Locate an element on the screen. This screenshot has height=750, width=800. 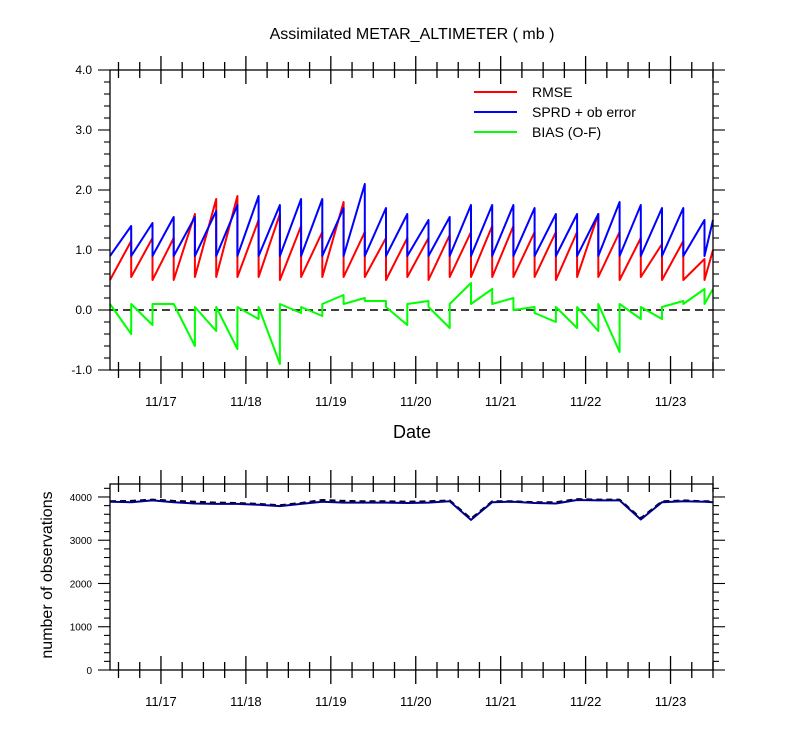
y-tick-label: 3.0 is located at coordinates (83, 130).